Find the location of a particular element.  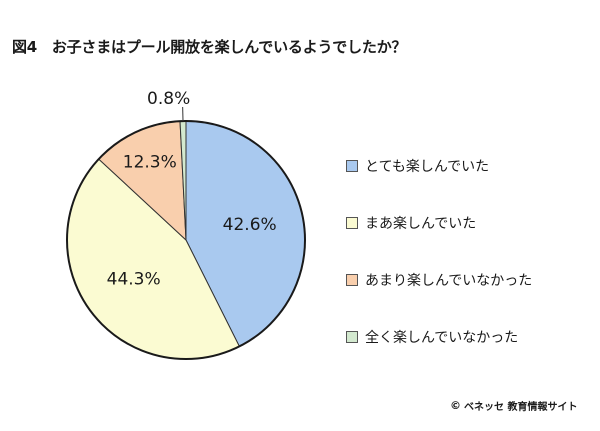

copyright-icon: © is located at coordinates (455, 405).